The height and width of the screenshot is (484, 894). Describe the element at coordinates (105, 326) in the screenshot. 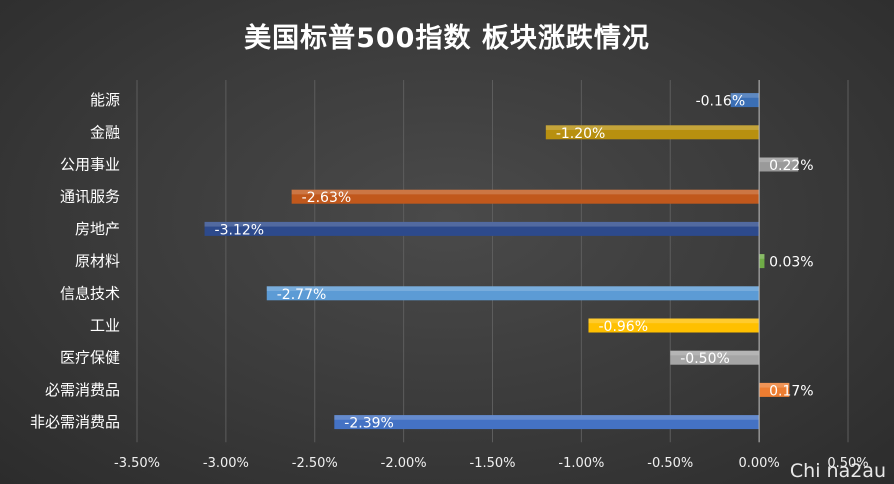

I see `category-label: 工业` at that location.